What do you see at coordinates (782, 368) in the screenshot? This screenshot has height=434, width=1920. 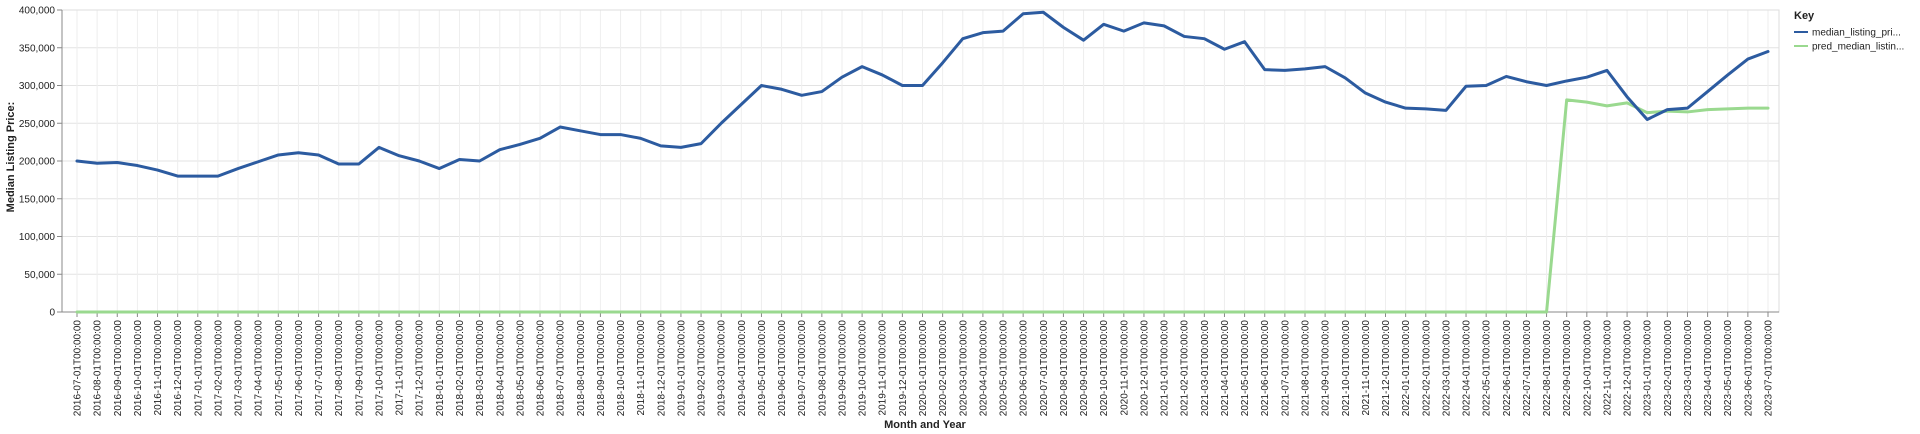 I see `x-tick-label: 2019-06-01T00:00:00` at bounding box center [782, 368].